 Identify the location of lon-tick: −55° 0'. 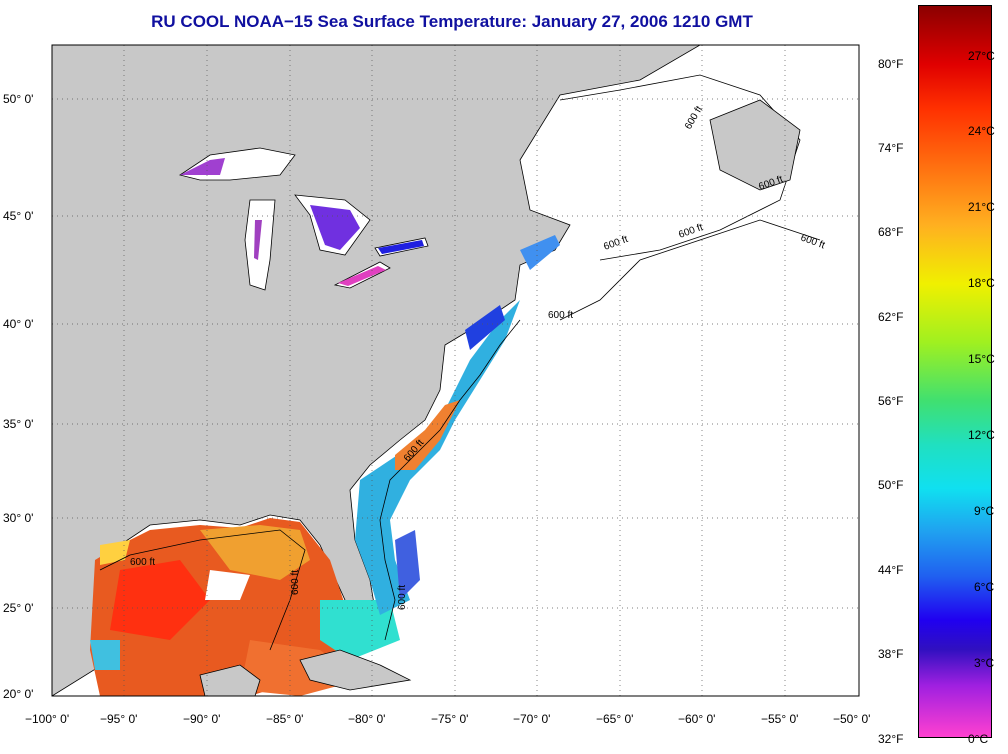
(780, 719).